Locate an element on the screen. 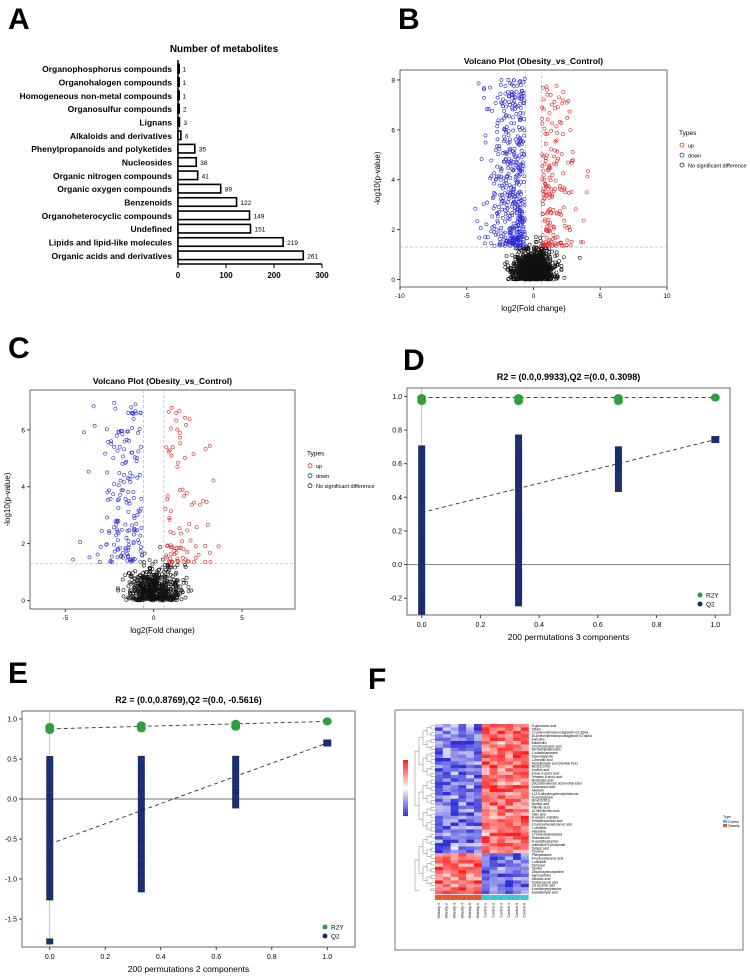  chart-a-data-label: 3 is located at coordinates (185, 123).